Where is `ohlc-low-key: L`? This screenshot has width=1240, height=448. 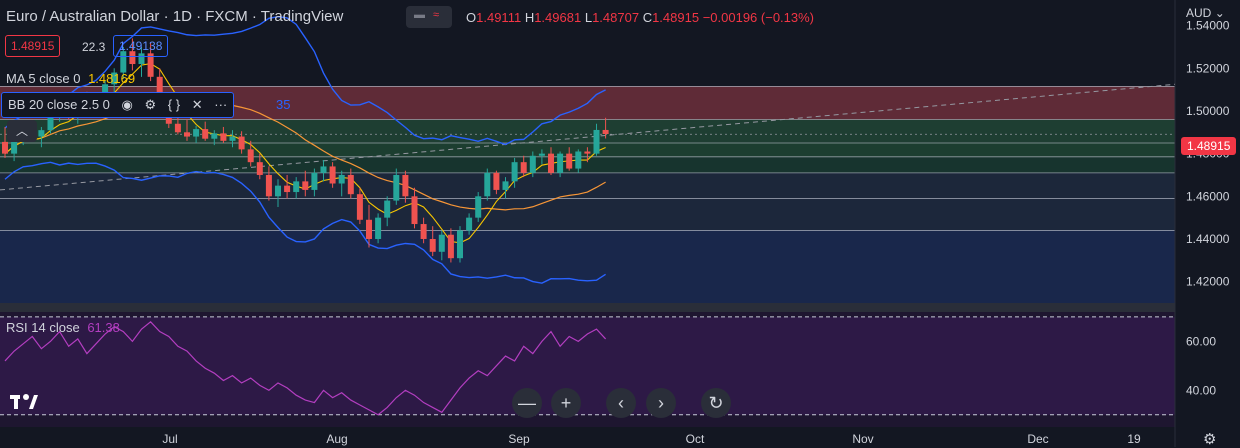 ohlc-low-key: L is located at coordinates (588, 17).